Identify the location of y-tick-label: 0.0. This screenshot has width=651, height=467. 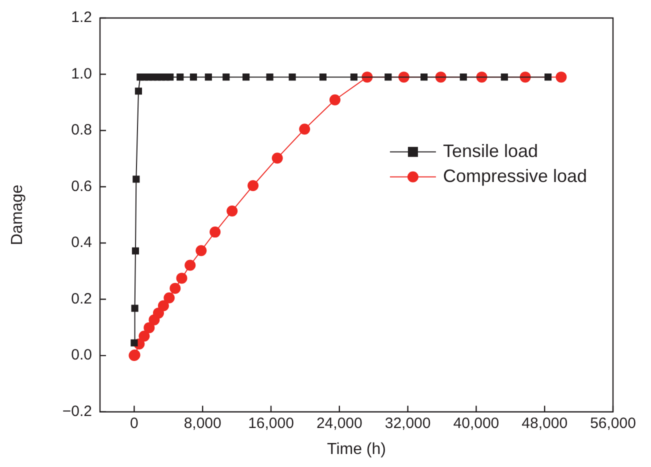
(81, 355).